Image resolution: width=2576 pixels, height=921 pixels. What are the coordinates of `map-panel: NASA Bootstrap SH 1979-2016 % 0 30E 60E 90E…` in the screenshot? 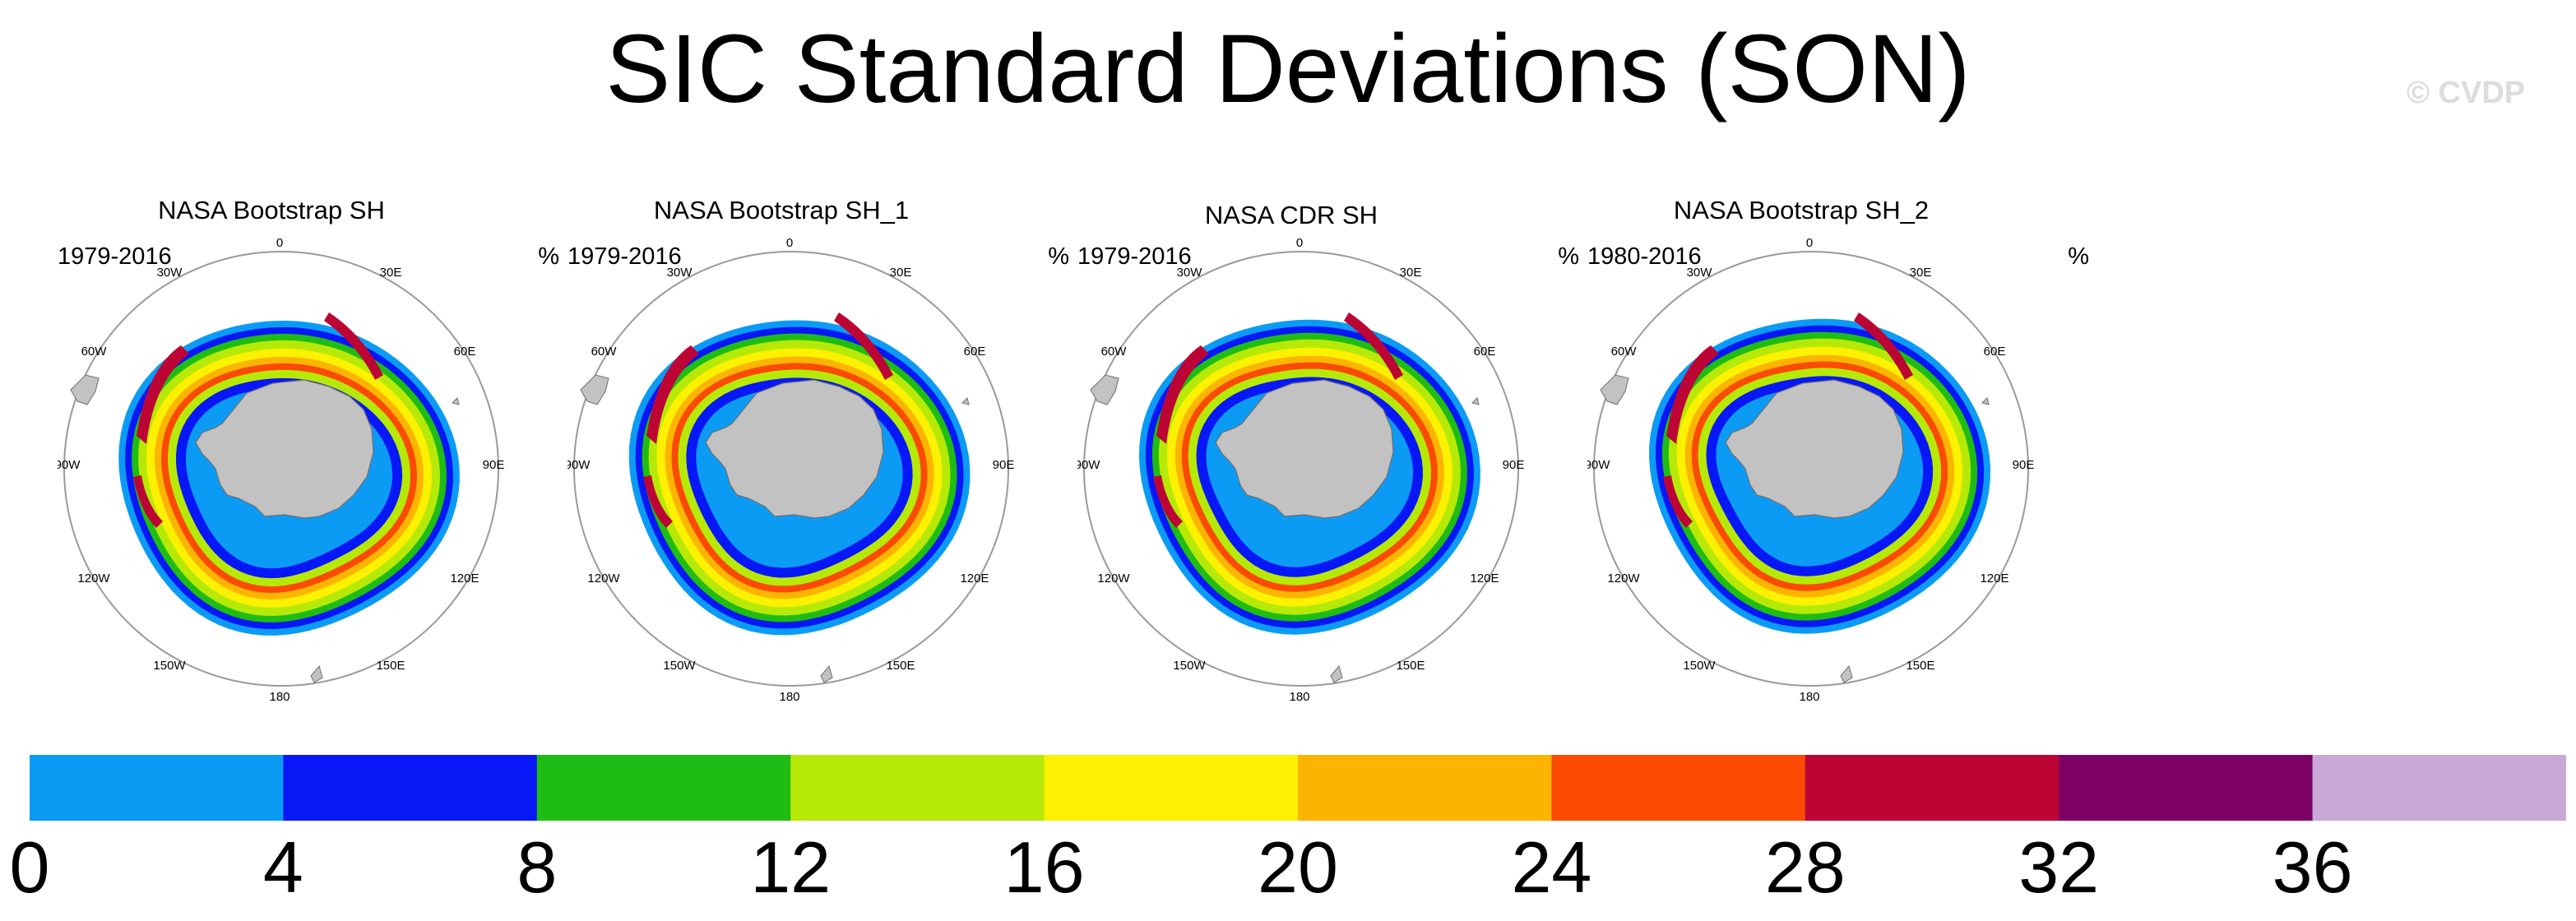 It's located at (313, 452).